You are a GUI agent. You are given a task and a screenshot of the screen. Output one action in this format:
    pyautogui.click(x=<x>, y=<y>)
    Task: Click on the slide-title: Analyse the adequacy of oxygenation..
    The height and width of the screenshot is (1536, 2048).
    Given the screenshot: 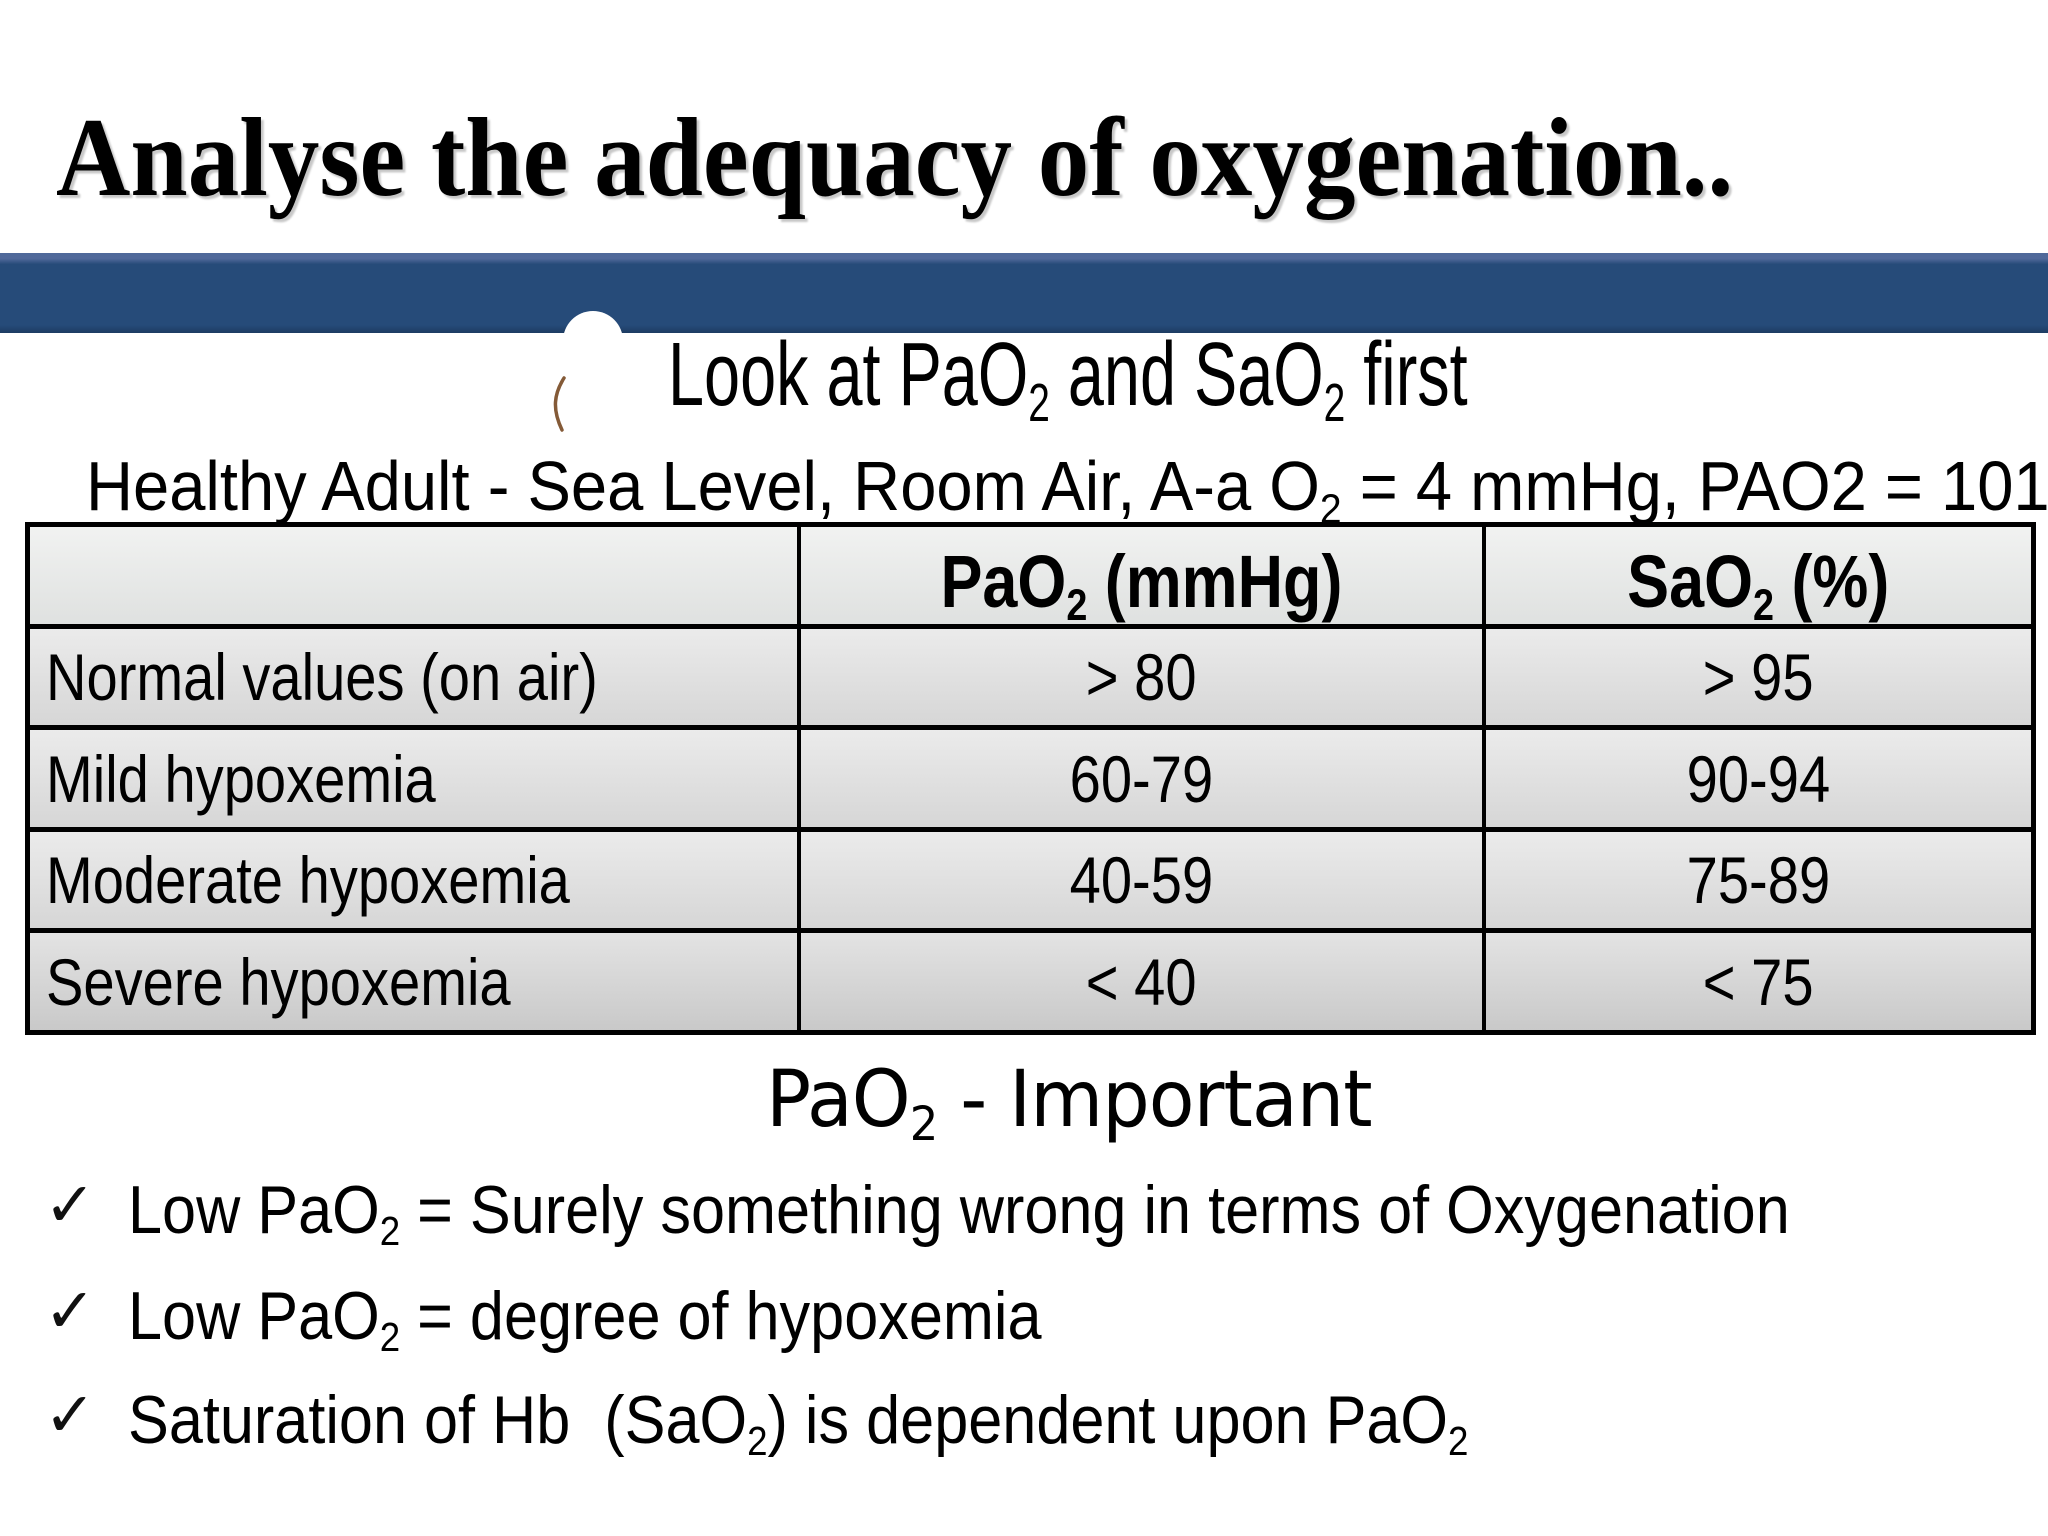 What is the action you would take?
    pyautogui.click(x=895, y=158)
    